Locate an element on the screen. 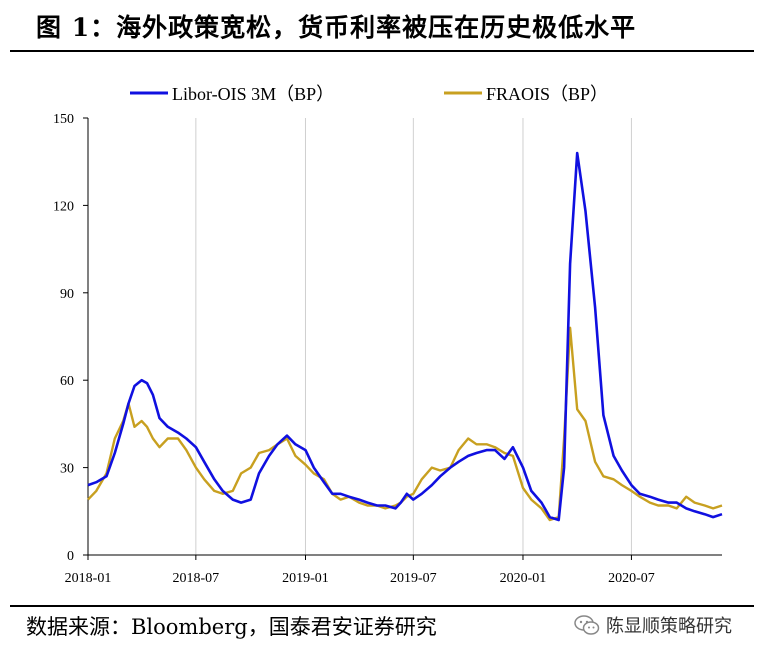 The image size is (764, 657). watermark-text: 陈显顺策略研究 is located at coordinates (669, 626).